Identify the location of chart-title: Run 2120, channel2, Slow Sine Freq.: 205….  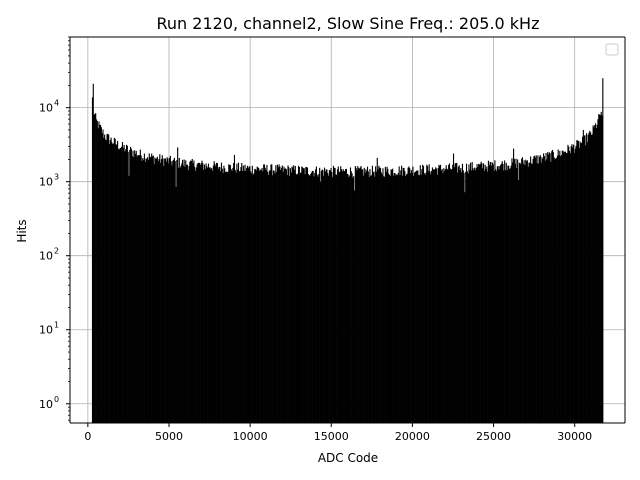
(348, 23).